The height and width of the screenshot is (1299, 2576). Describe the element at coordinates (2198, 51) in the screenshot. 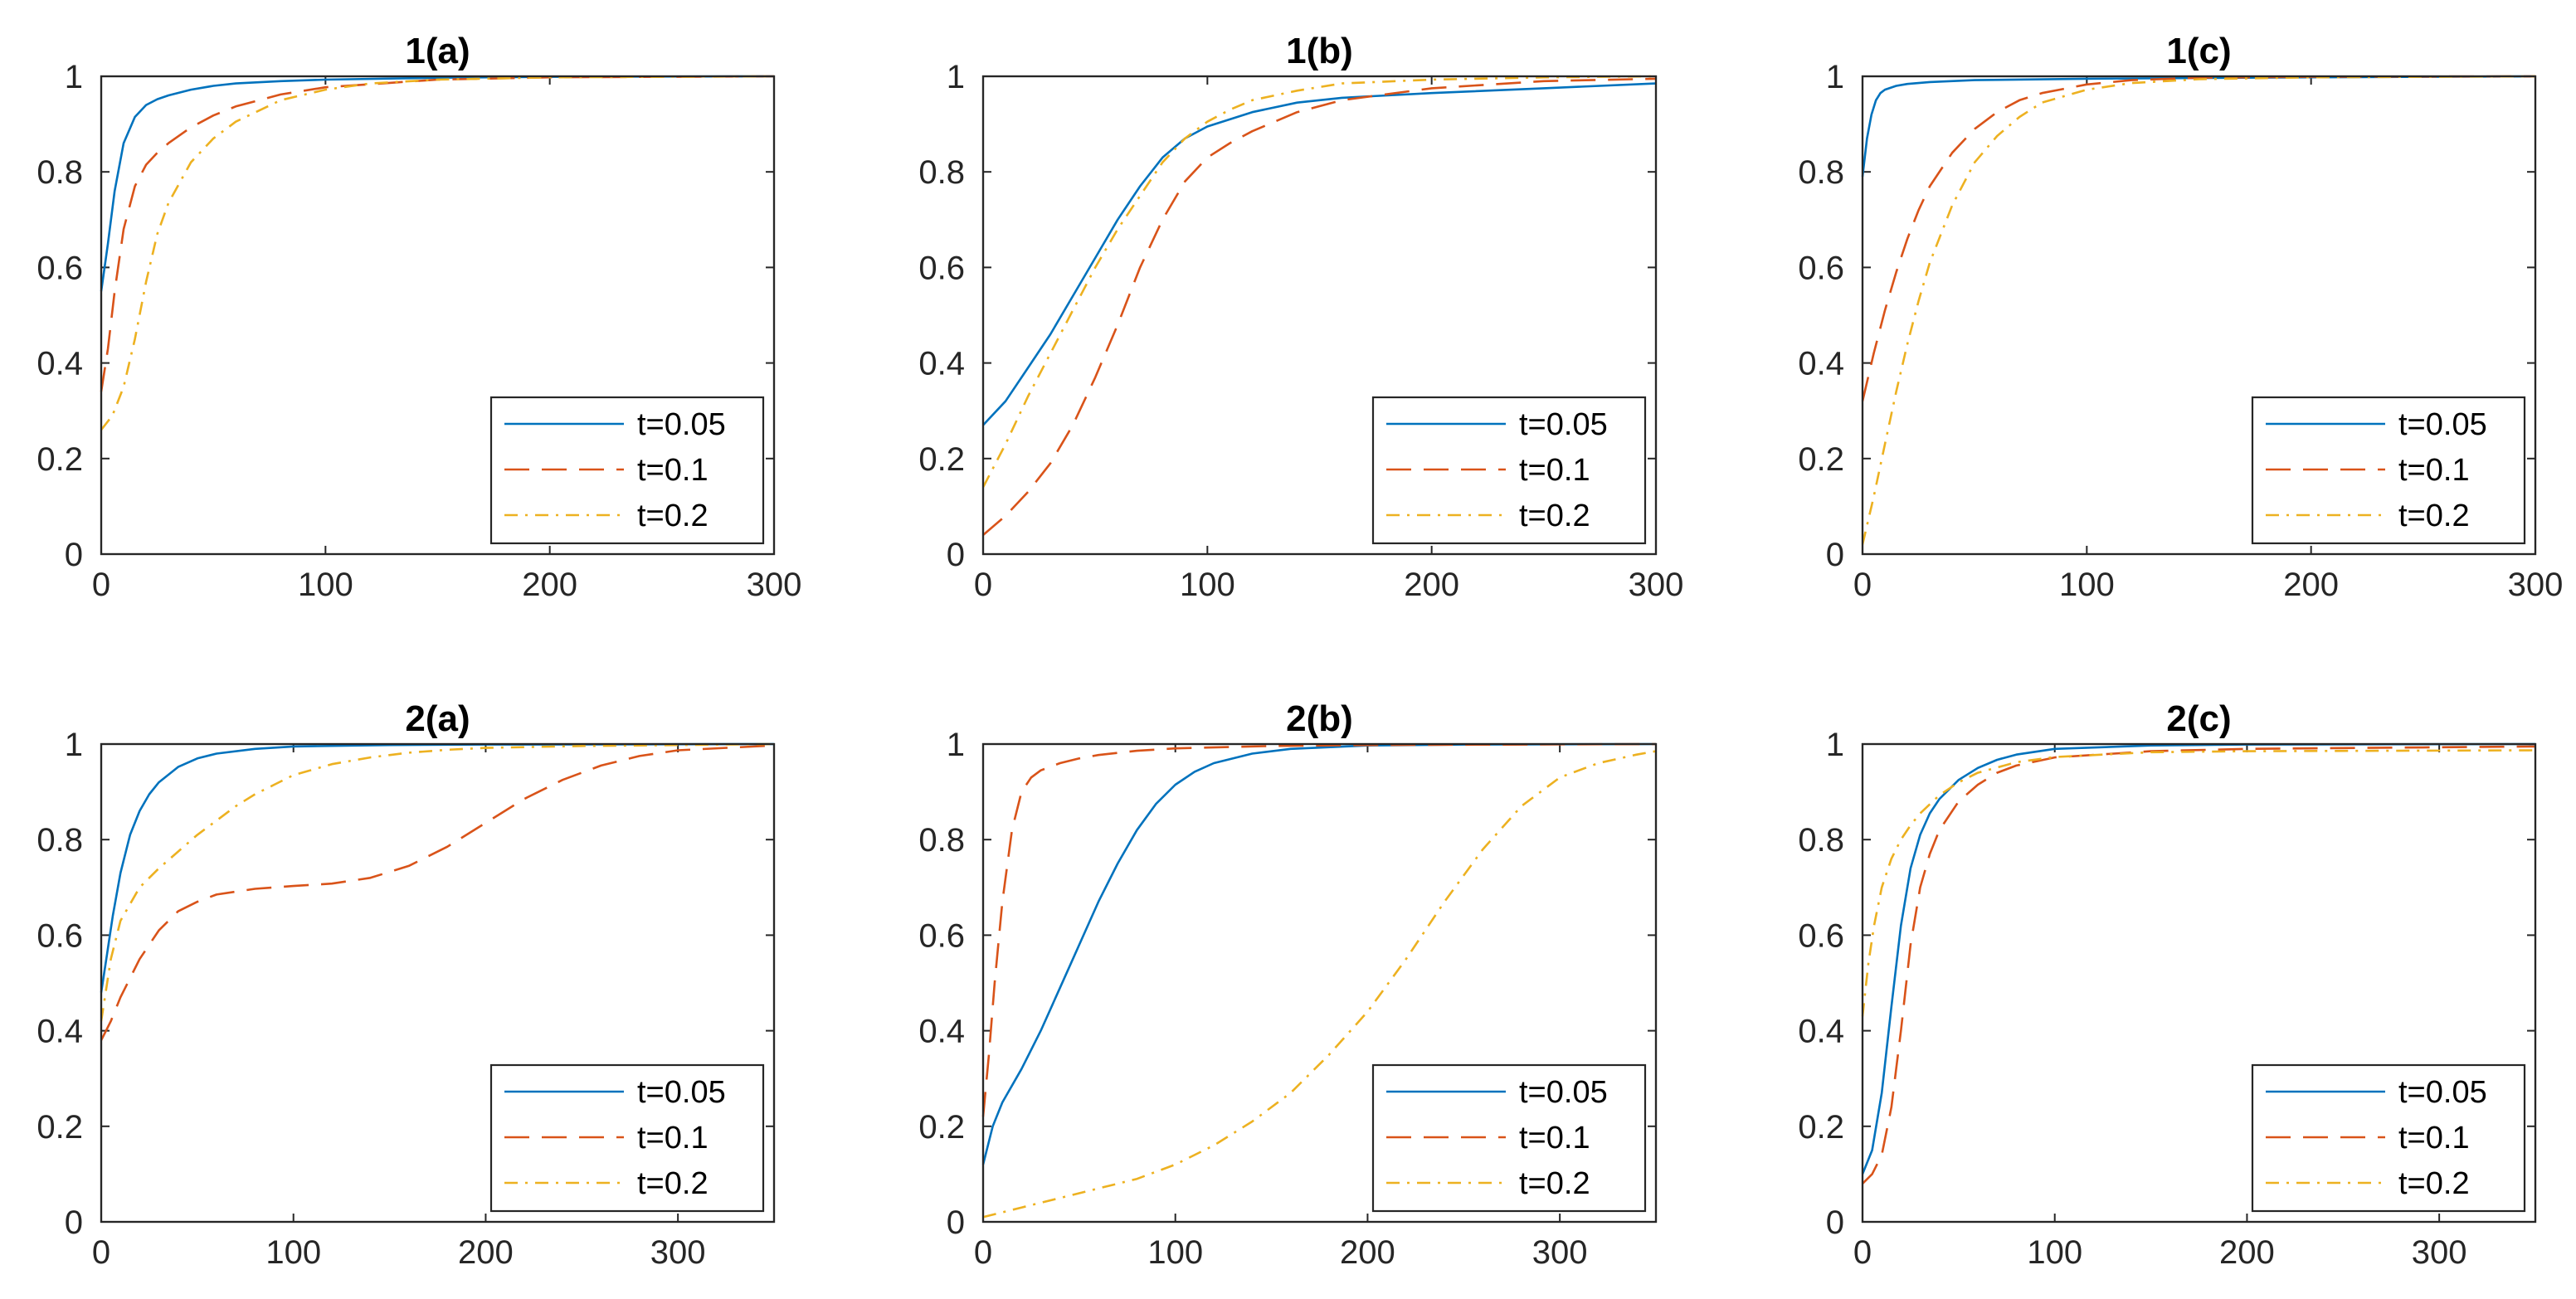

I see `panel-title: 1(c)` at that location.